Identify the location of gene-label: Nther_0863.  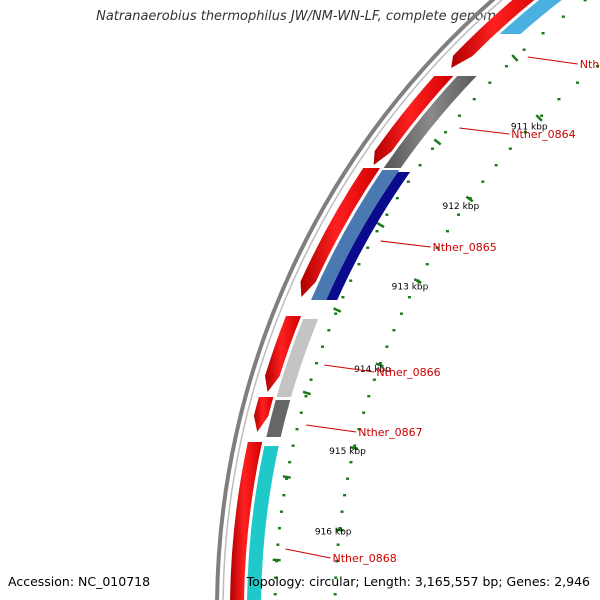
(590, 64).